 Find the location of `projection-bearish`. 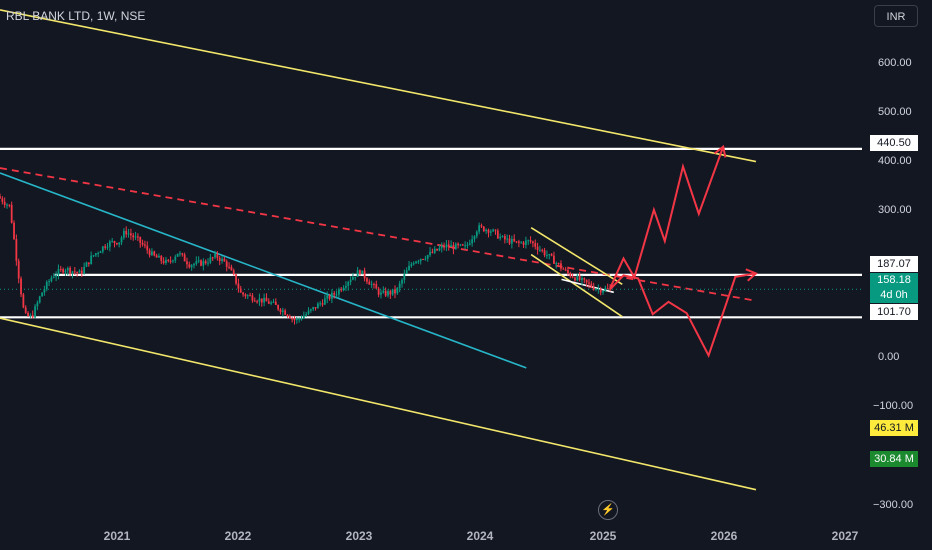

projection-bearish is located at coordinates (683, 315).